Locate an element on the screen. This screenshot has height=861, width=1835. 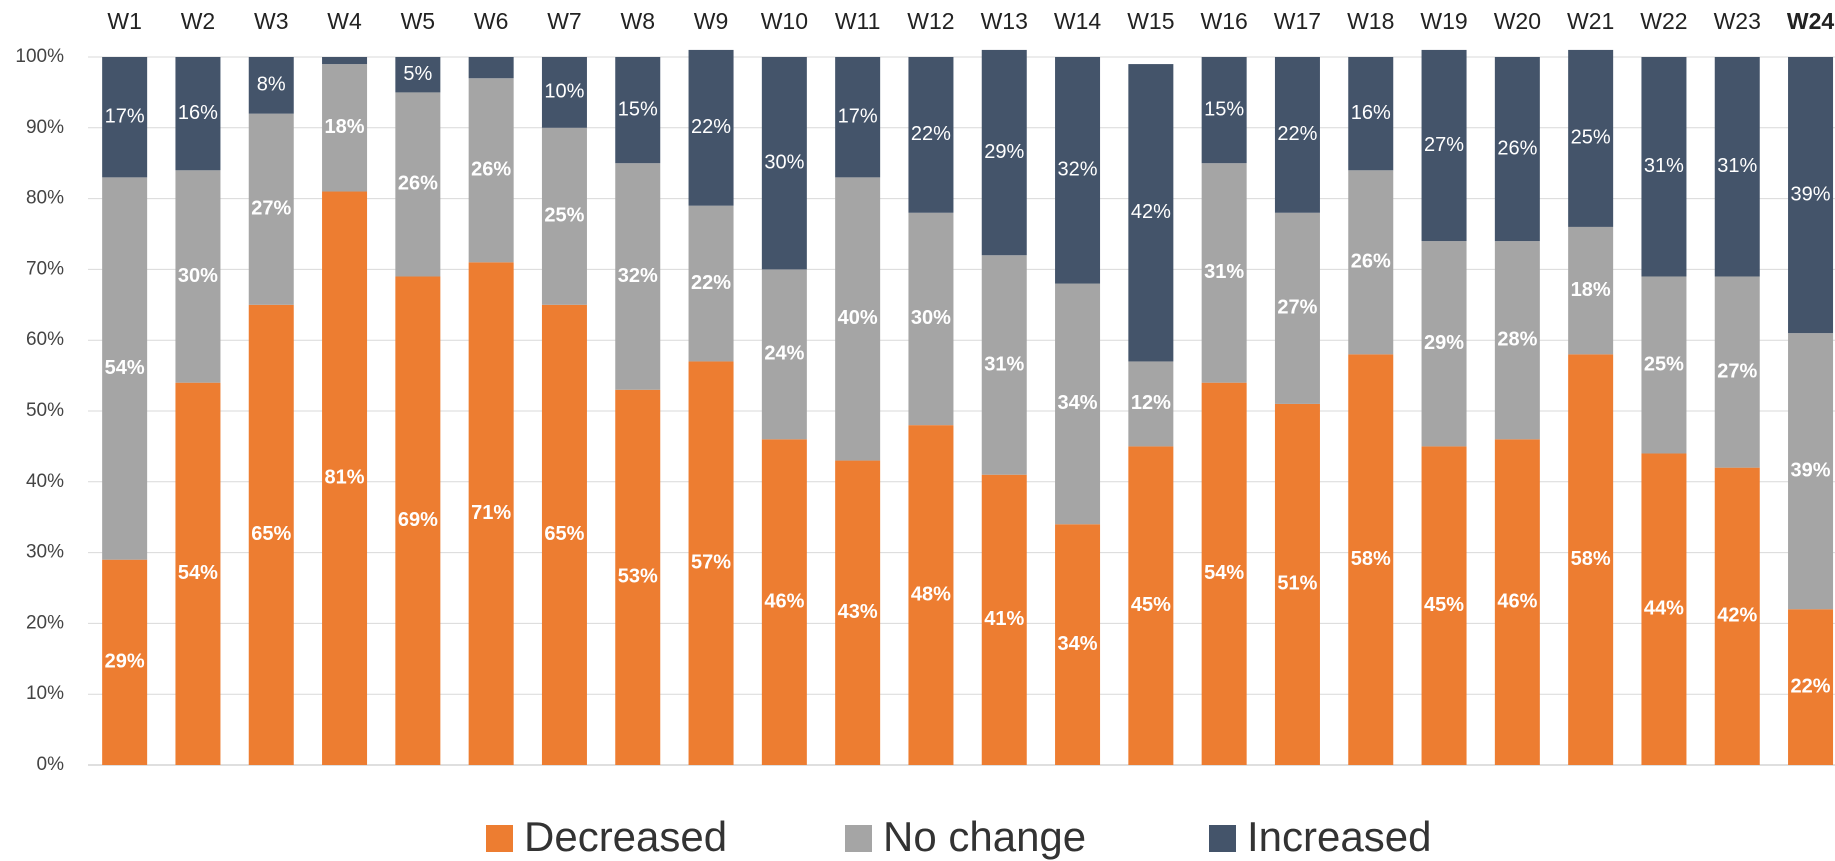
x-category-label: W4 is located at coordinates (344, 21).